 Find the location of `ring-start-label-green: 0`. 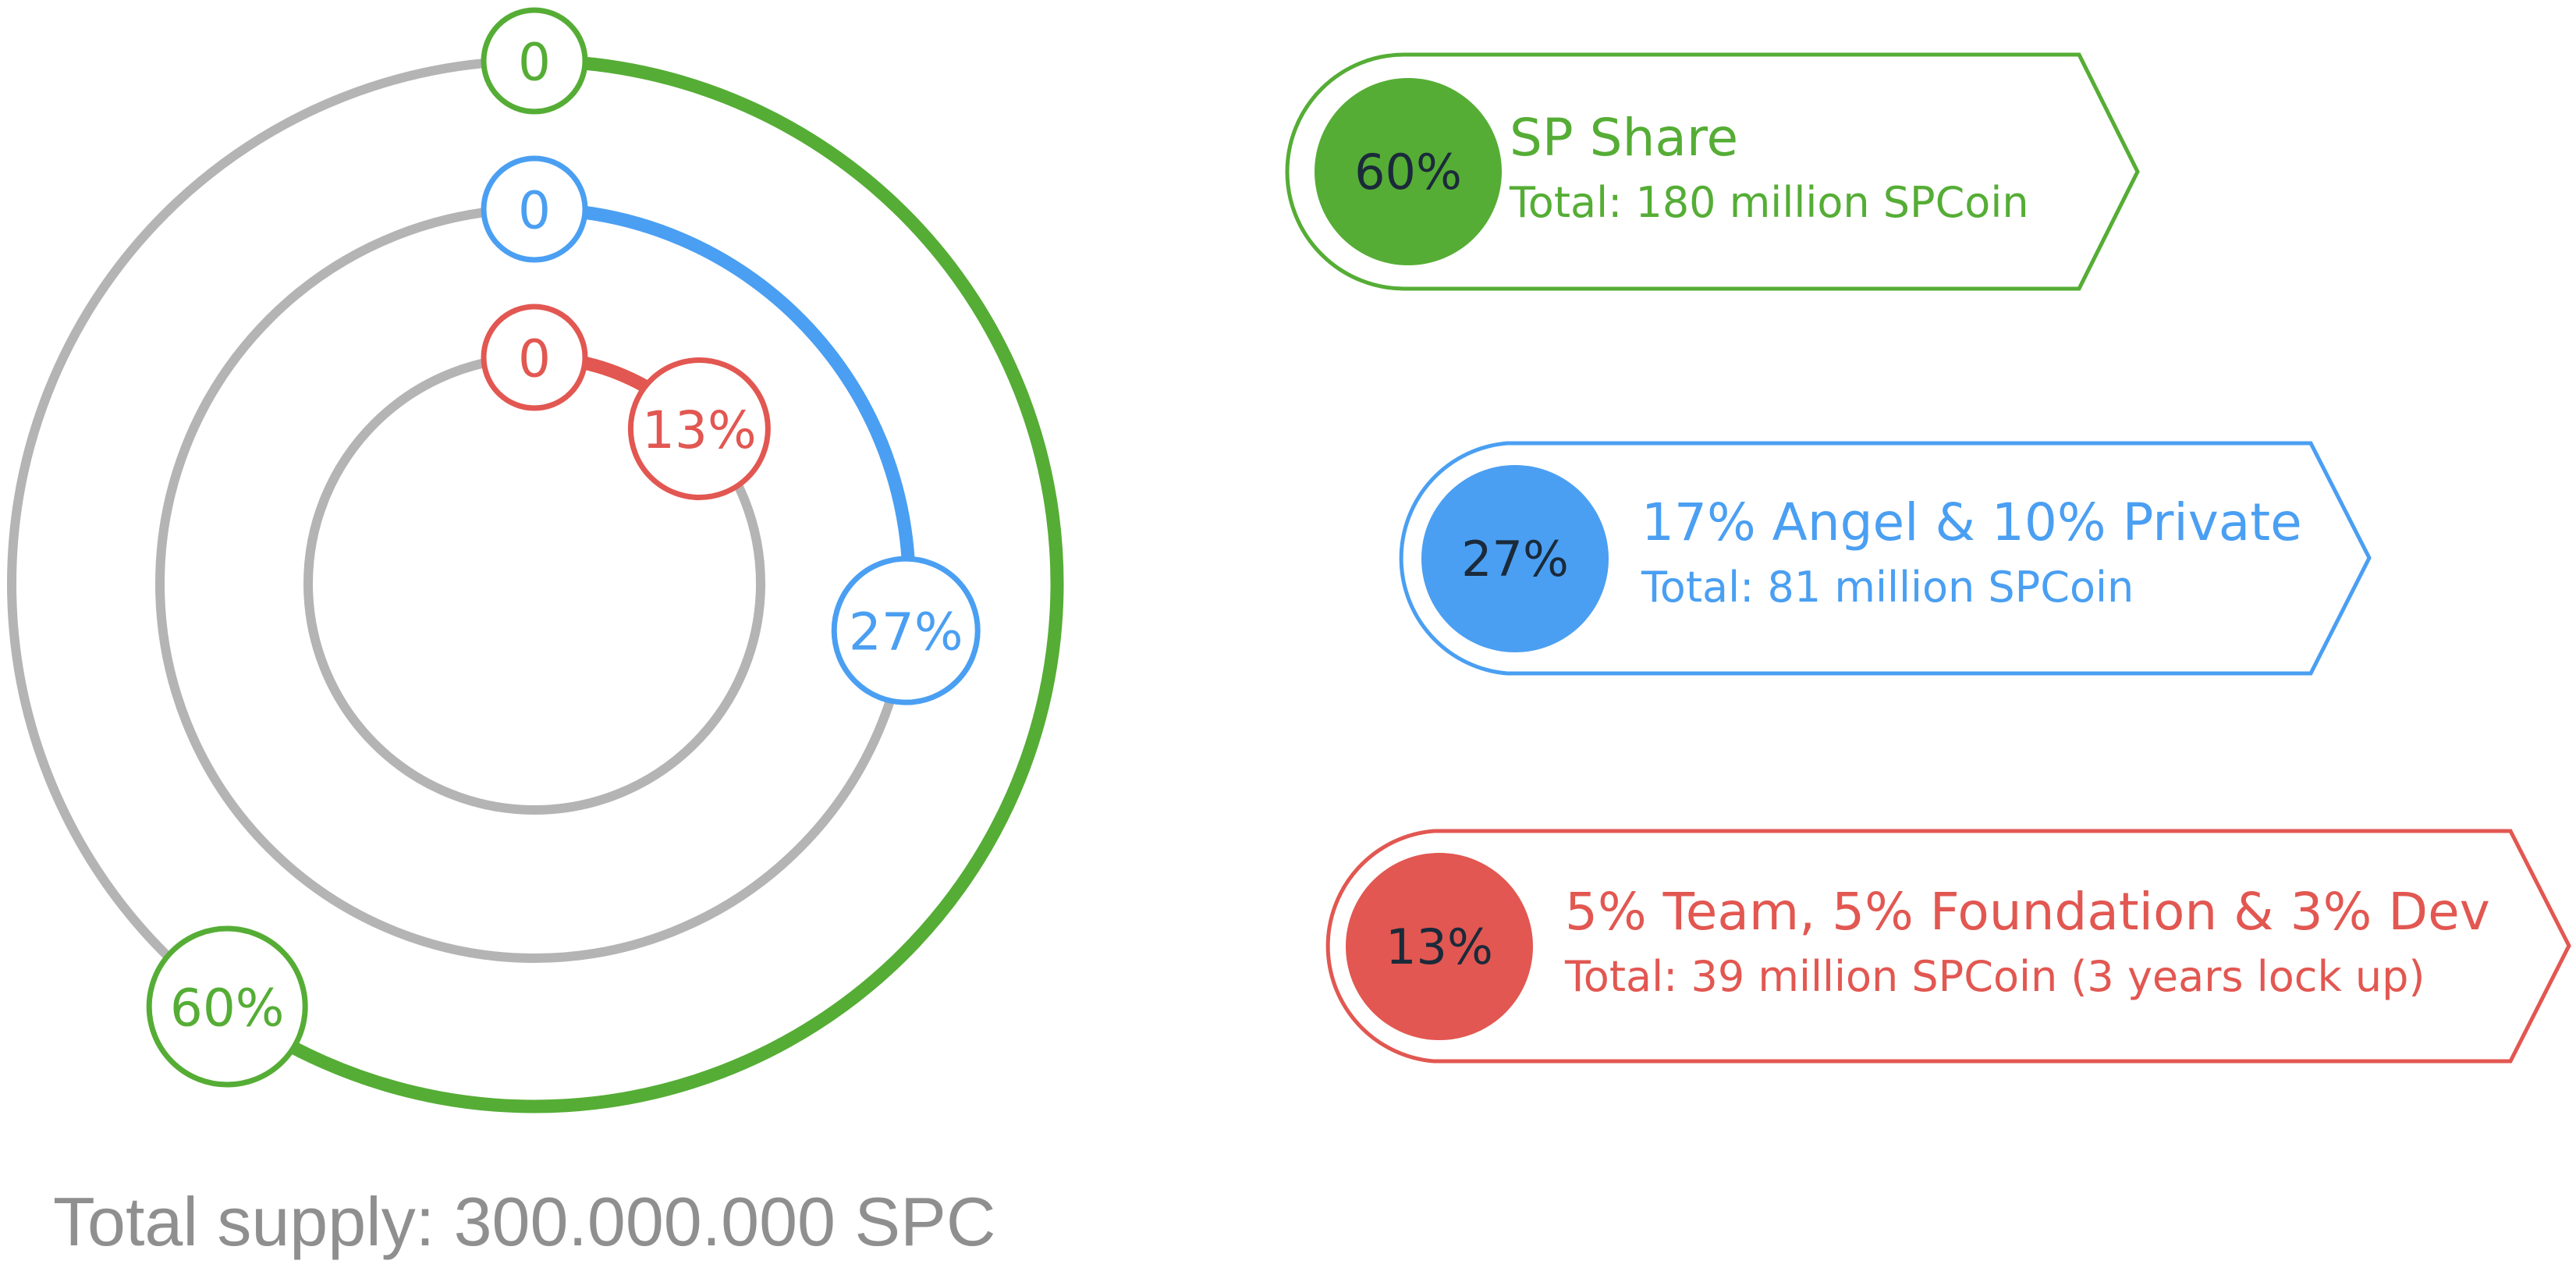

ring-start-label-green: 0 is located at coordinates (534, 63).